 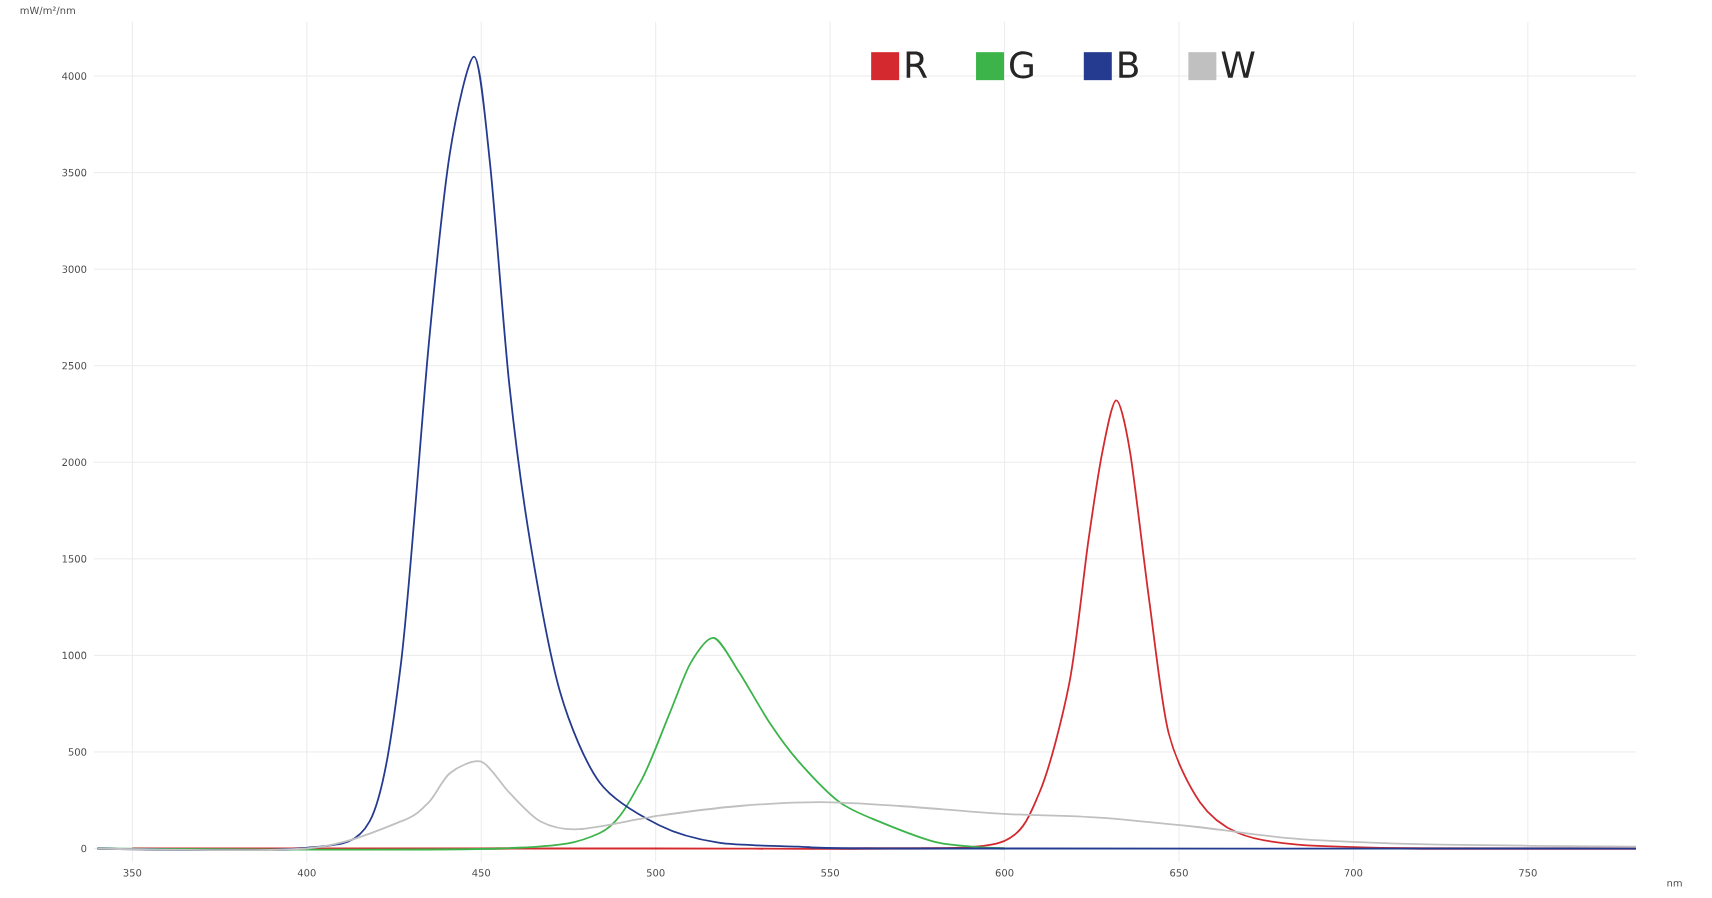 What do you see at coordinates (1128, 64) in the screenshot?
I see `legend-label: B` at bounding box center [1128, 64].